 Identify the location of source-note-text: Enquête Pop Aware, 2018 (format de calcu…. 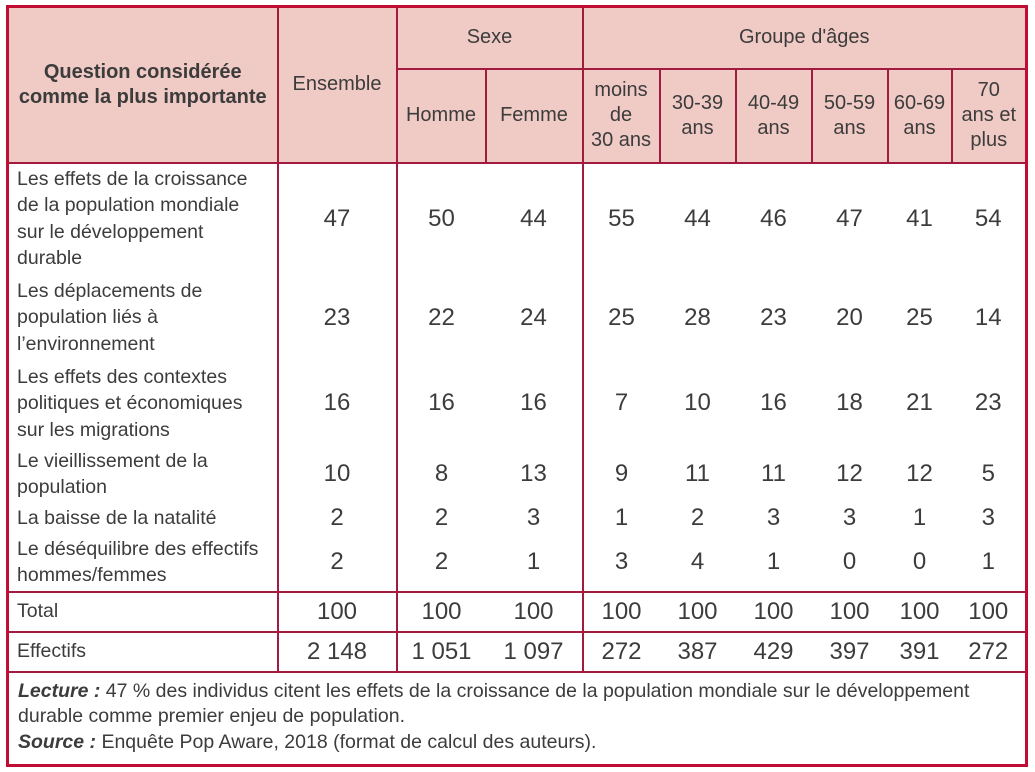
(346, 742).